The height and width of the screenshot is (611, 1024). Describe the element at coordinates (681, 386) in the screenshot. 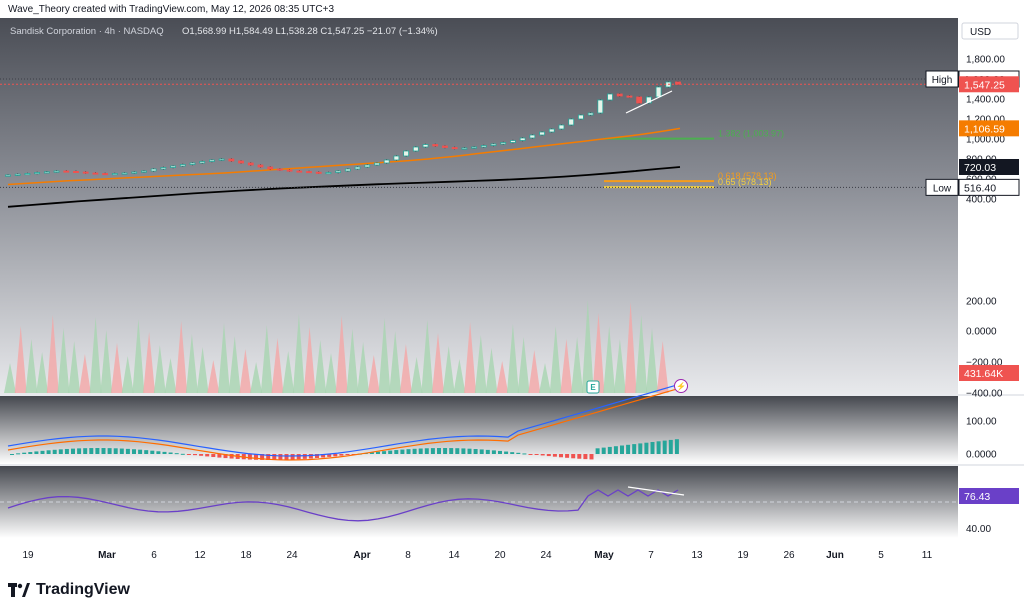

I see `event-flash-icon: ⚡` at that location.